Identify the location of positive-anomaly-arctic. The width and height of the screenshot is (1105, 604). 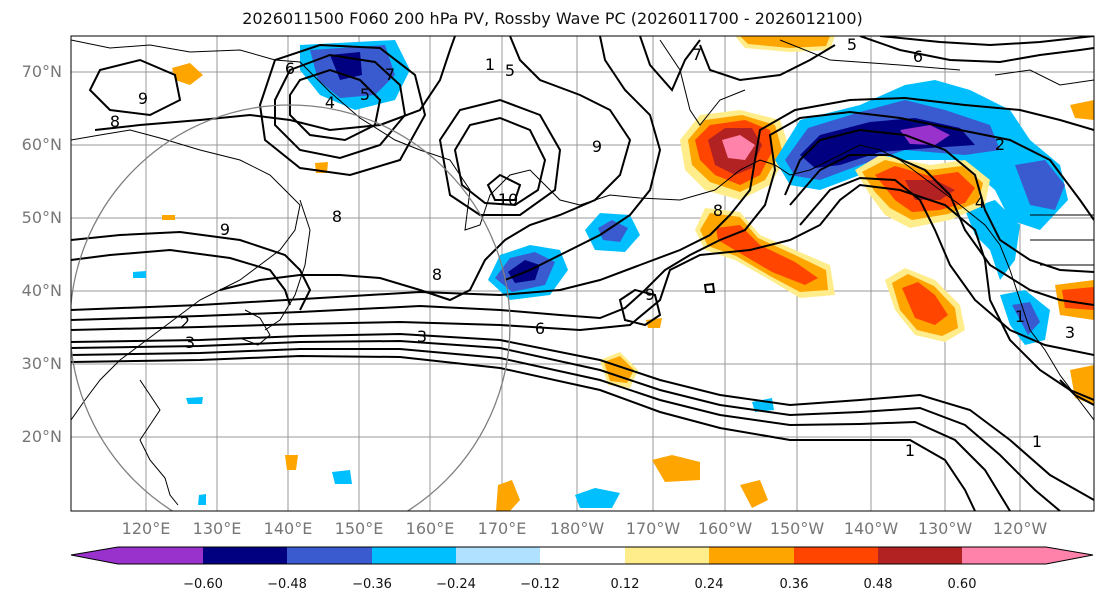
(785, 44).